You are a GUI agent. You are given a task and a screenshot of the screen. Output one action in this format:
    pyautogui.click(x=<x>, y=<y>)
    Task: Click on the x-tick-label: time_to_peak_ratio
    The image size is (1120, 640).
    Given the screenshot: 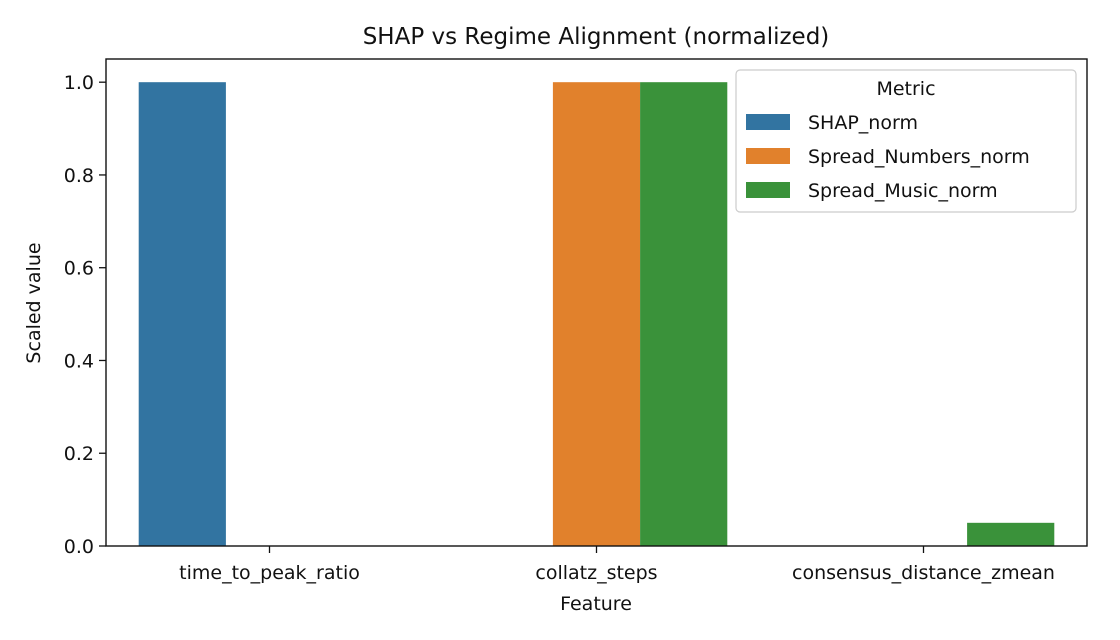 What is the action you would take?
    pyautogui.click(x=269, y=573)
    